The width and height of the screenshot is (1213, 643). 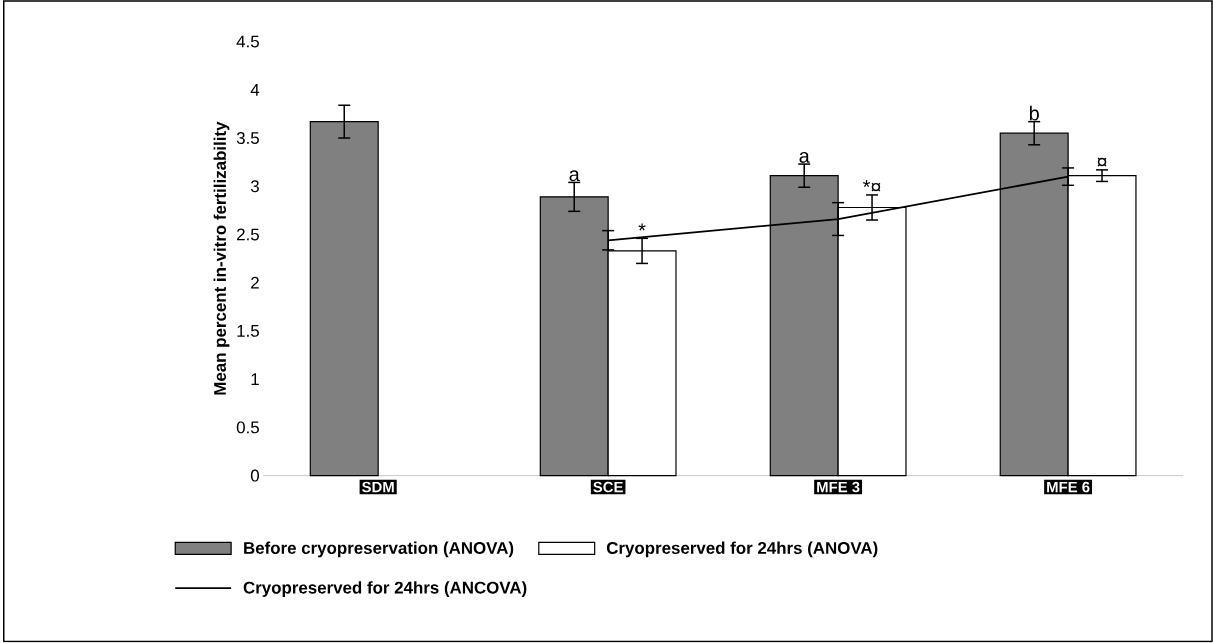 I want to click on y-tick-label: 4, so click(x=255, y=90).